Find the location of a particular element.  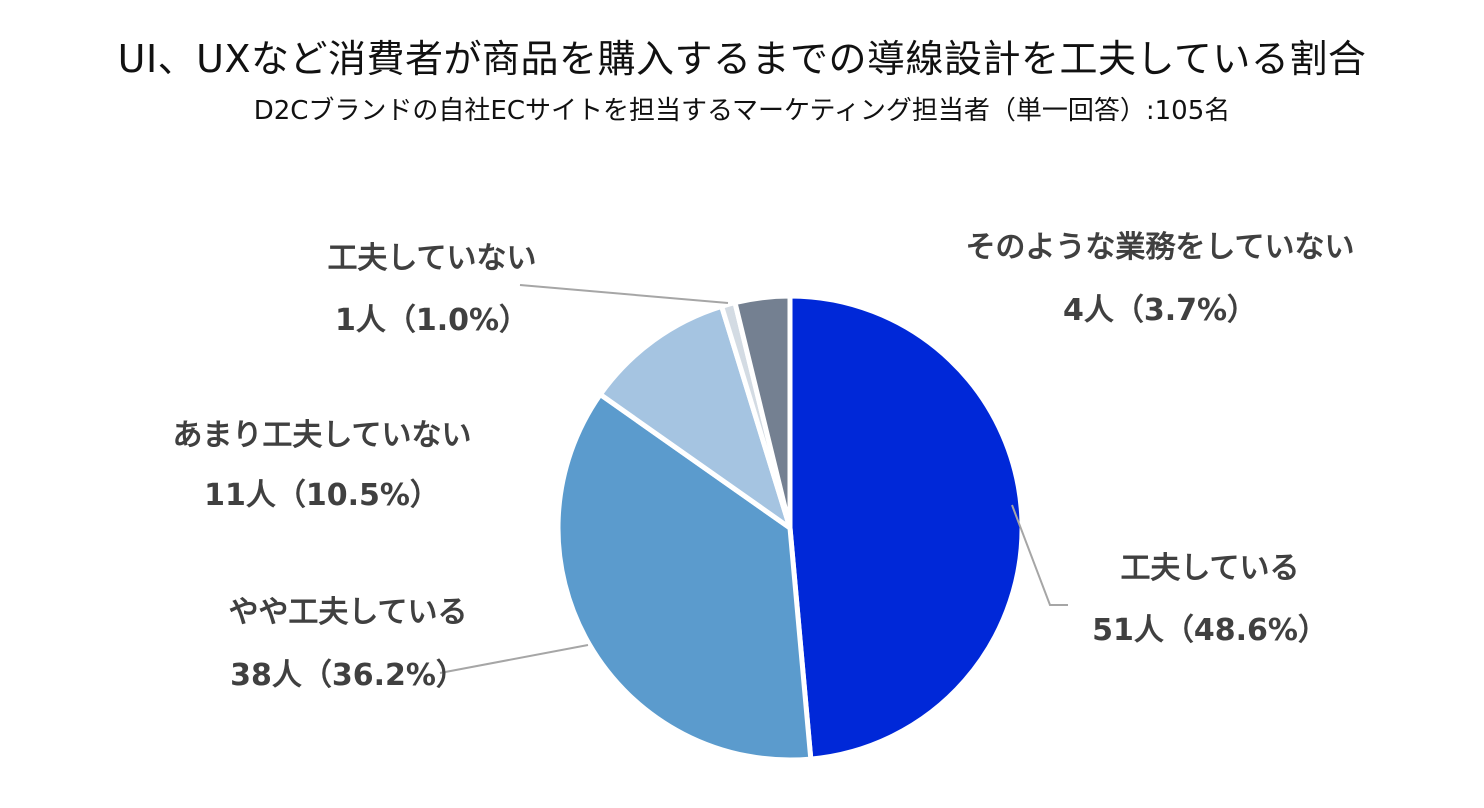

slice-category-label: 工夫している is located at coordinates (1209, 568).